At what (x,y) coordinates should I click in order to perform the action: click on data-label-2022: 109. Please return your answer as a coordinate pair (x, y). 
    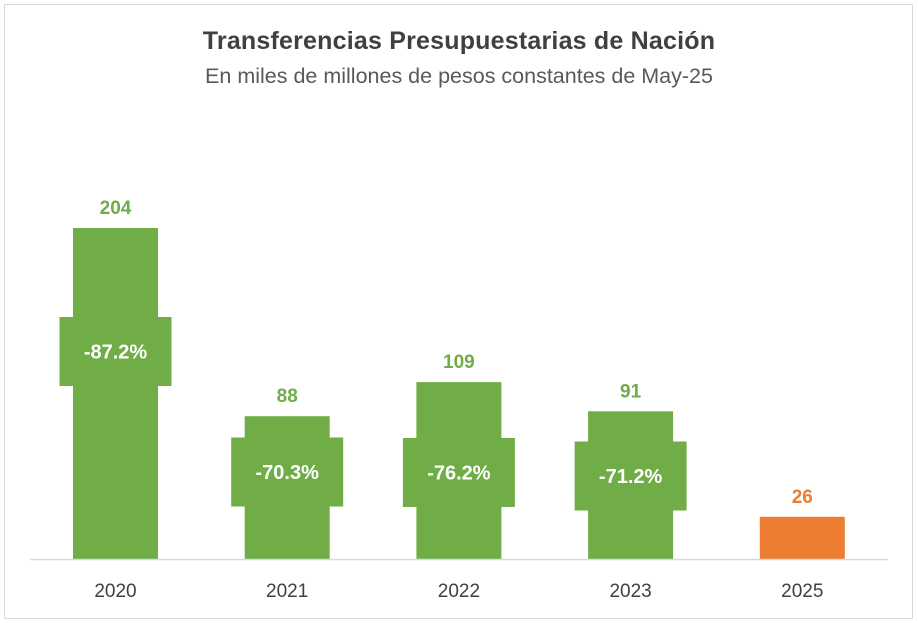
    Looking at the image, I should click on (459, 362).